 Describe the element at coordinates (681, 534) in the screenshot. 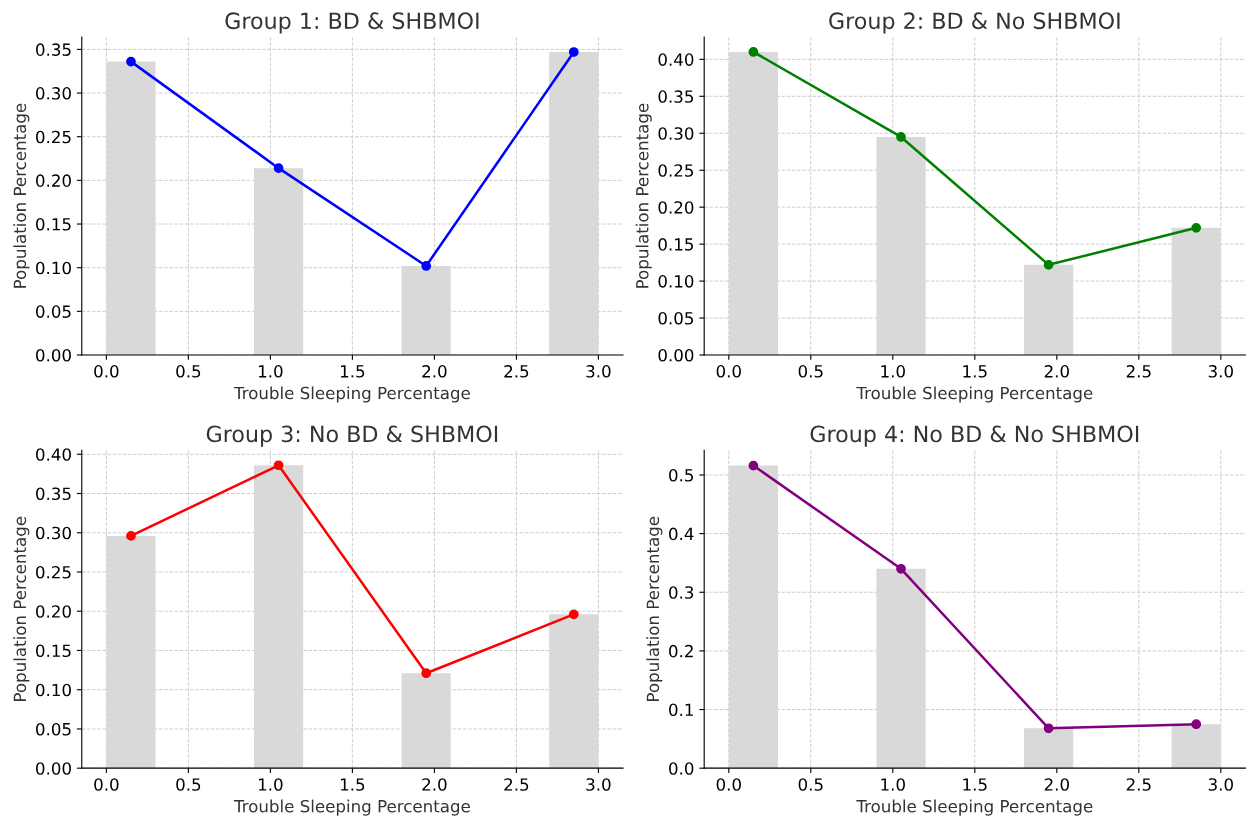

I see `y-tick-label: 0.4` at that location.